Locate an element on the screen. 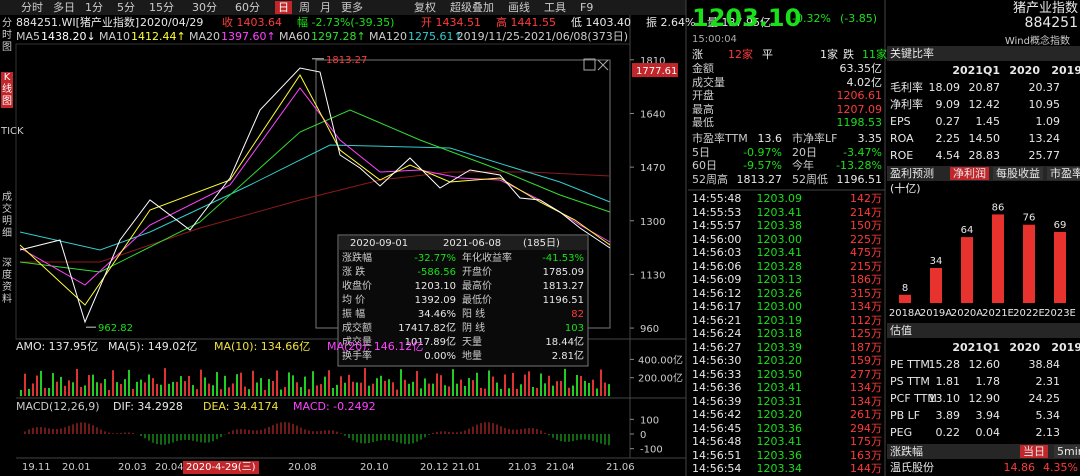 Image resolution: width=1080 pixels, height=476 pixels. tick-volume: 150万 is located at coordinates (866, 225).